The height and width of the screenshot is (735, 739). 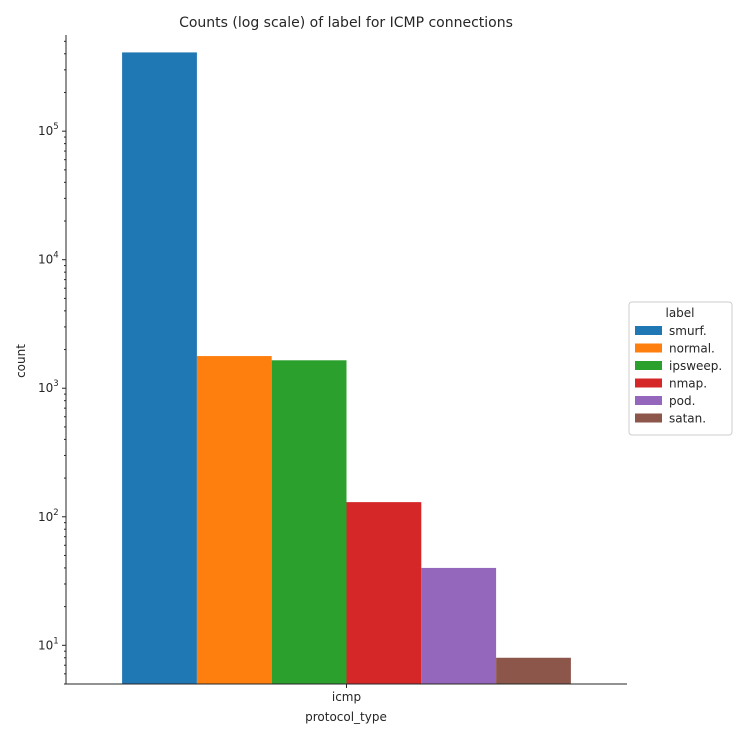 I want to click on bar-normal, so click(x=234, y=520).